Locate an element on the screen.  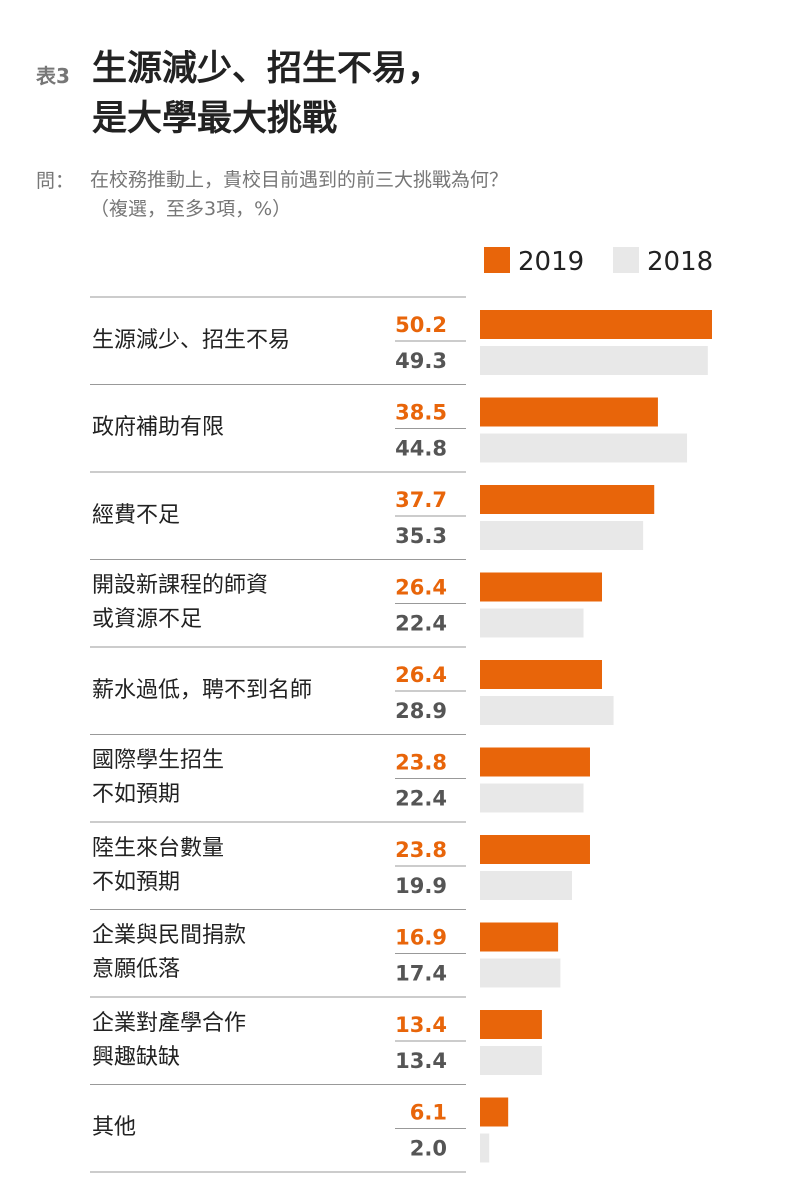
value-label: 44.8 is located at coordinates (421, 449).